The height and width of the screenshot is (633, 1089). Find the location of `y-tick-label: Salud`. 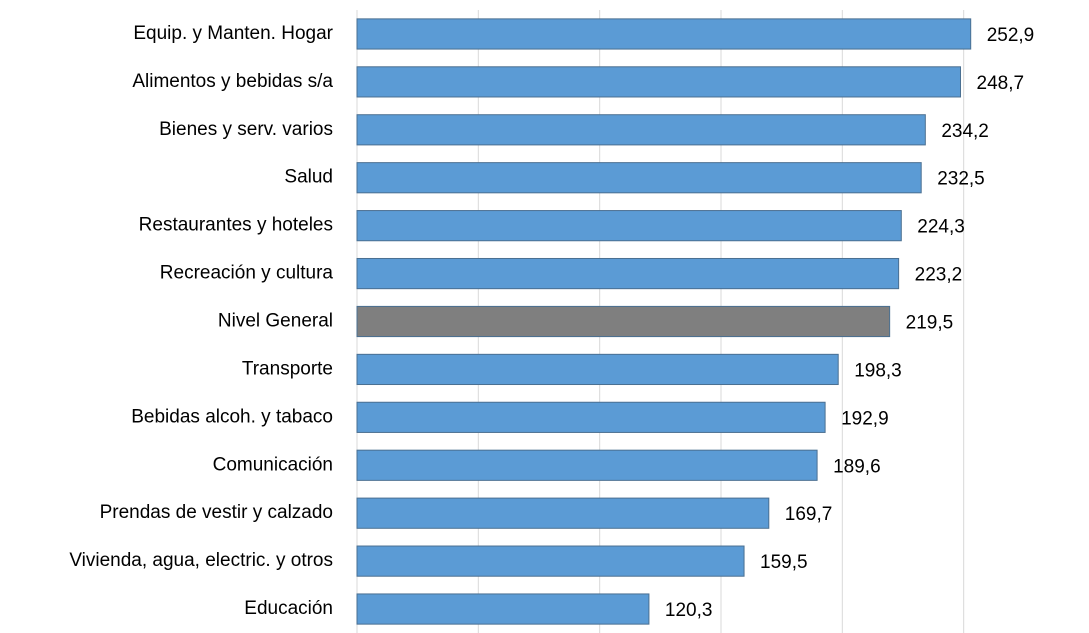

y-tick-label: Salud is located at coordinates (308, 177).